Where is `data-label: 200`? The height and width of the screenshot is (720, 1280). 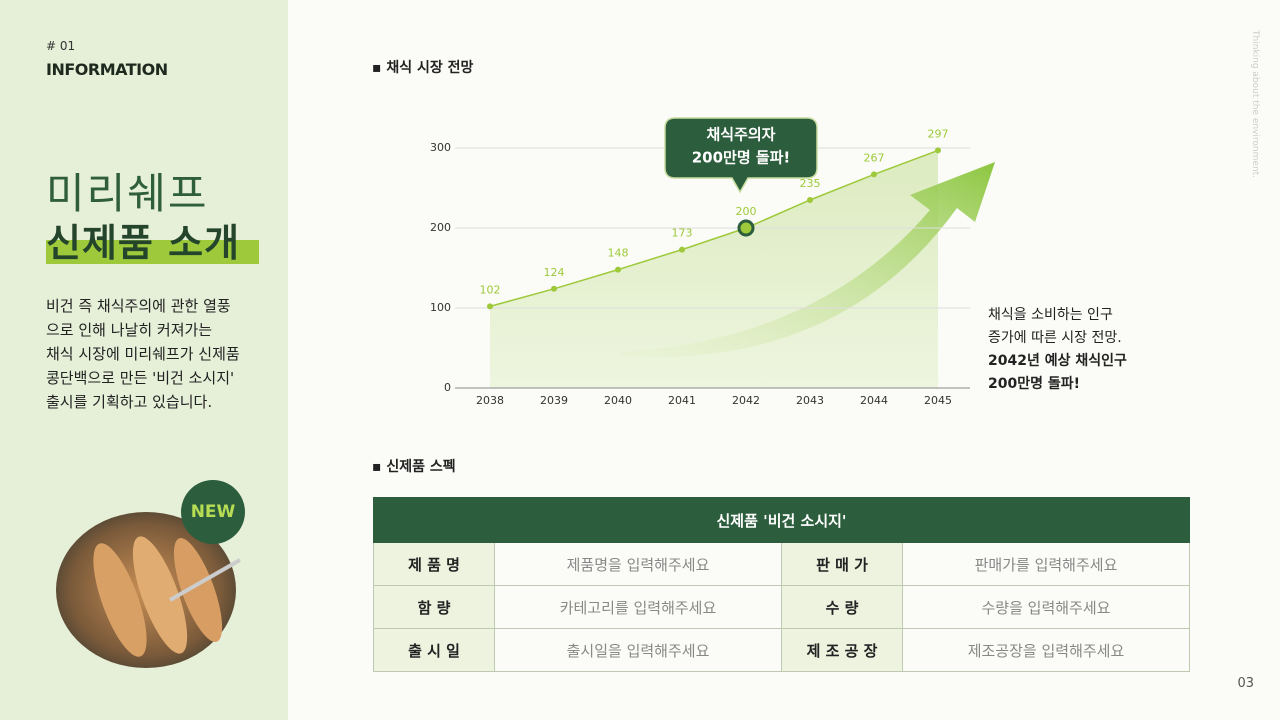
data-label: 200 is located at coordinates (746, 211).